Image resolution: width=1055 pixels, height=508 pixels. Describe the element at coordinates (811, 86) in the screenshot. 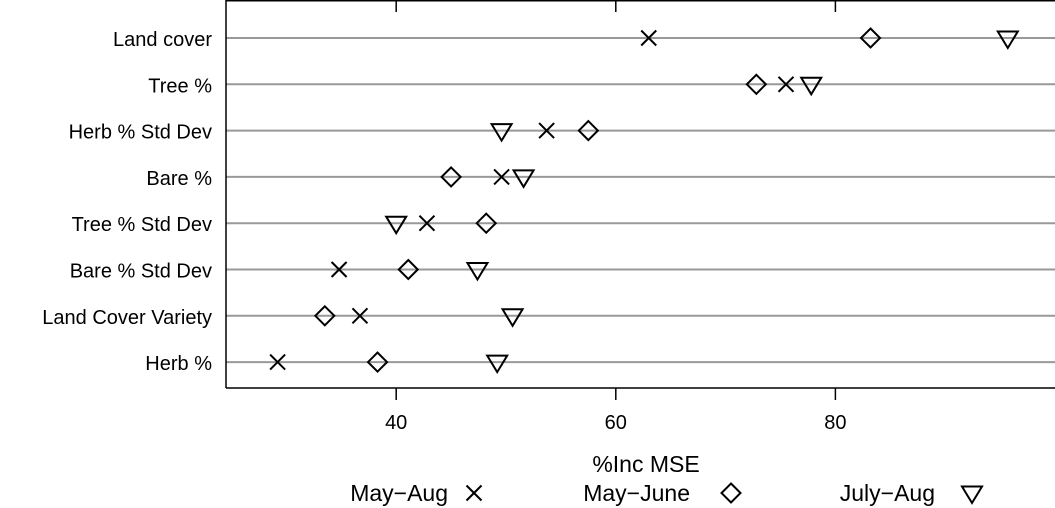

I see `point-july-aug-tree-pct` at that location.